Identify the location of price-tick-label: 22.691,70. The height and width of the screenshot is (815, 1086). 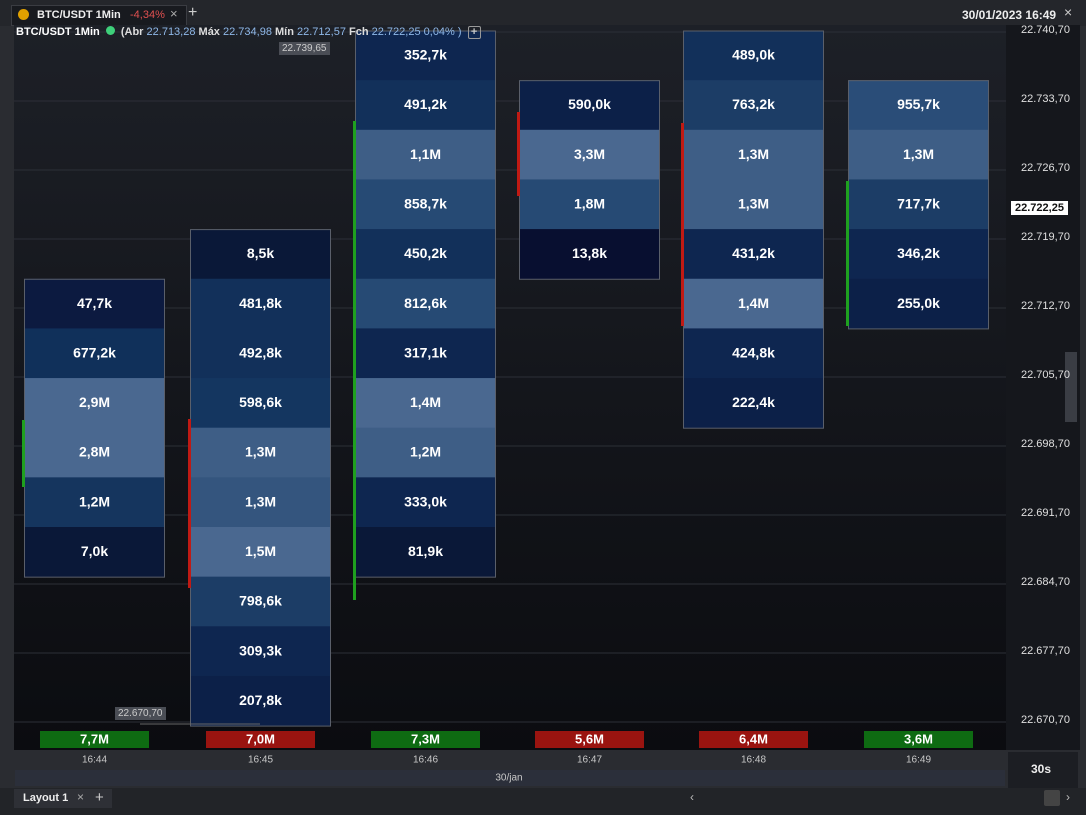
(1045, 513).